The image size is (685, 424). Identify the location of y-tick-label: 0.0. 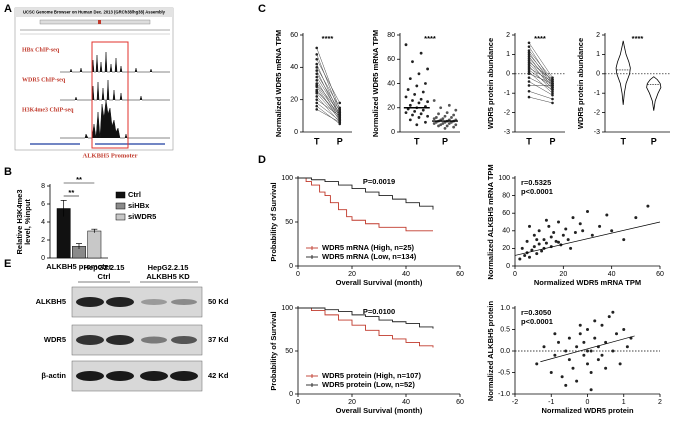
(505, 351).